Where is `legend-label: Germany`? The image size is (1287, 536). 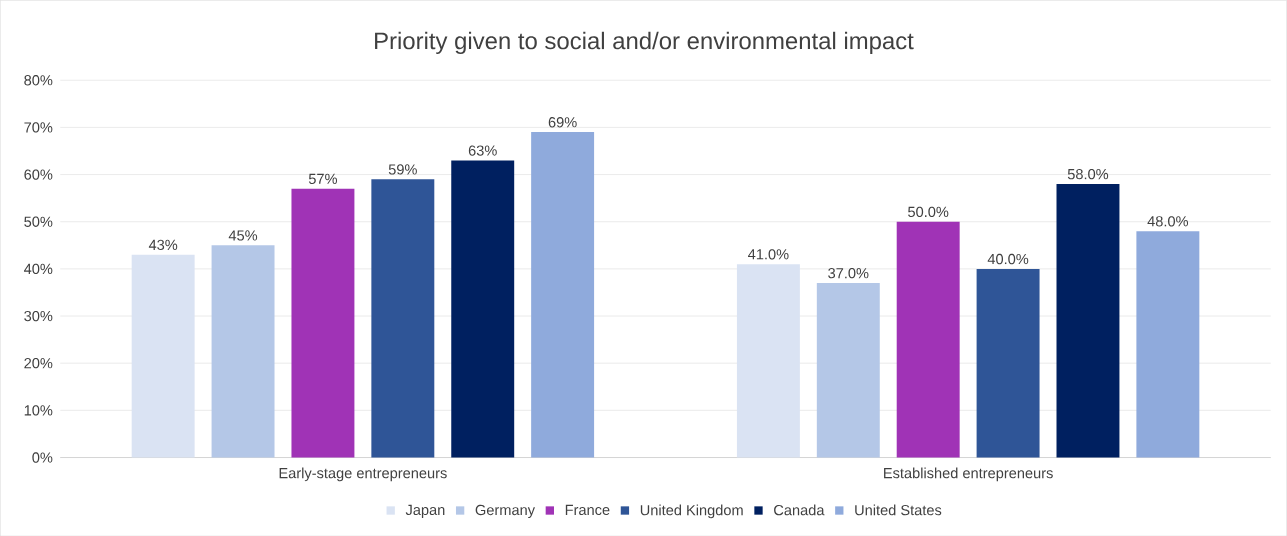
legend-label: Germany is located at coordinates (505, 511).